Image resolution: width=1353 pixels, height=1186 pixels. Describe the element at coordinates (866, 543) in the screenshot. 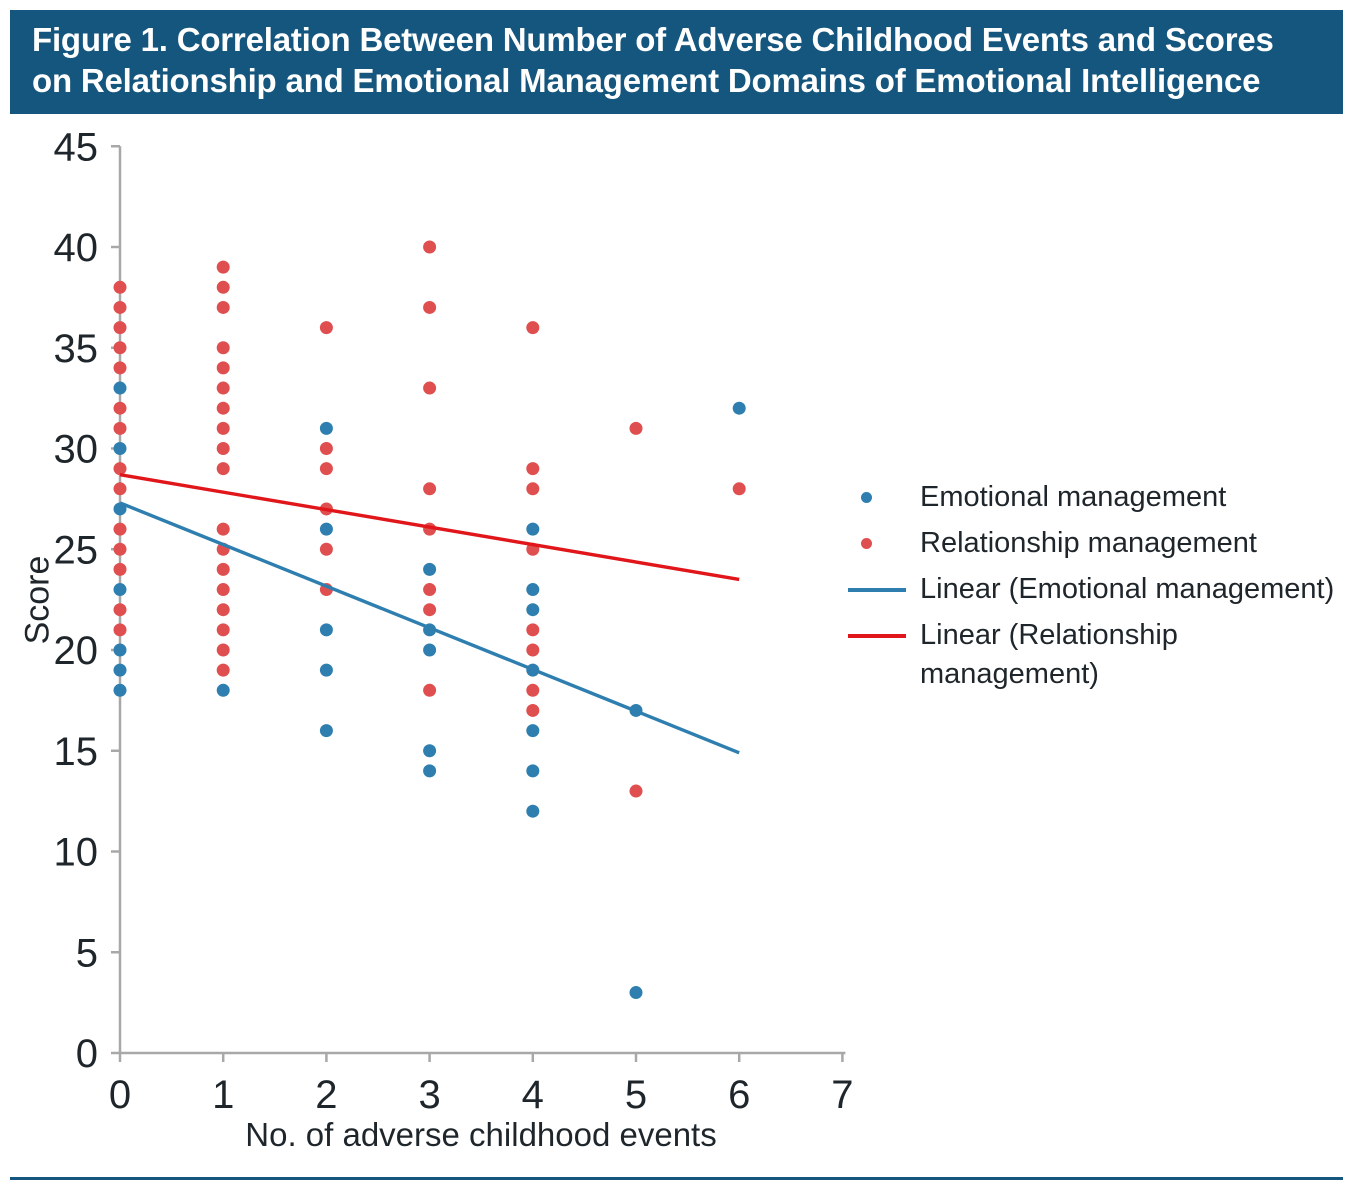

I see `relationship-dot-icon` at that location.